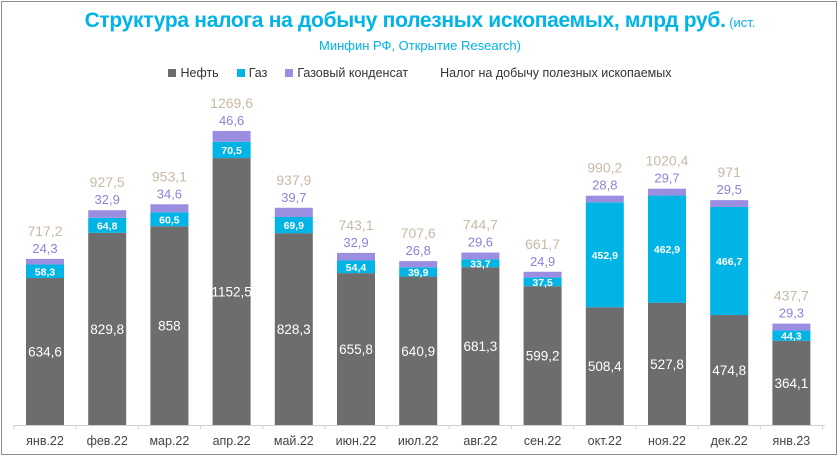  Describe the element at coordinates (231, 292) in the screenshot. I see `data-label-oil: 1152,5` at that location.